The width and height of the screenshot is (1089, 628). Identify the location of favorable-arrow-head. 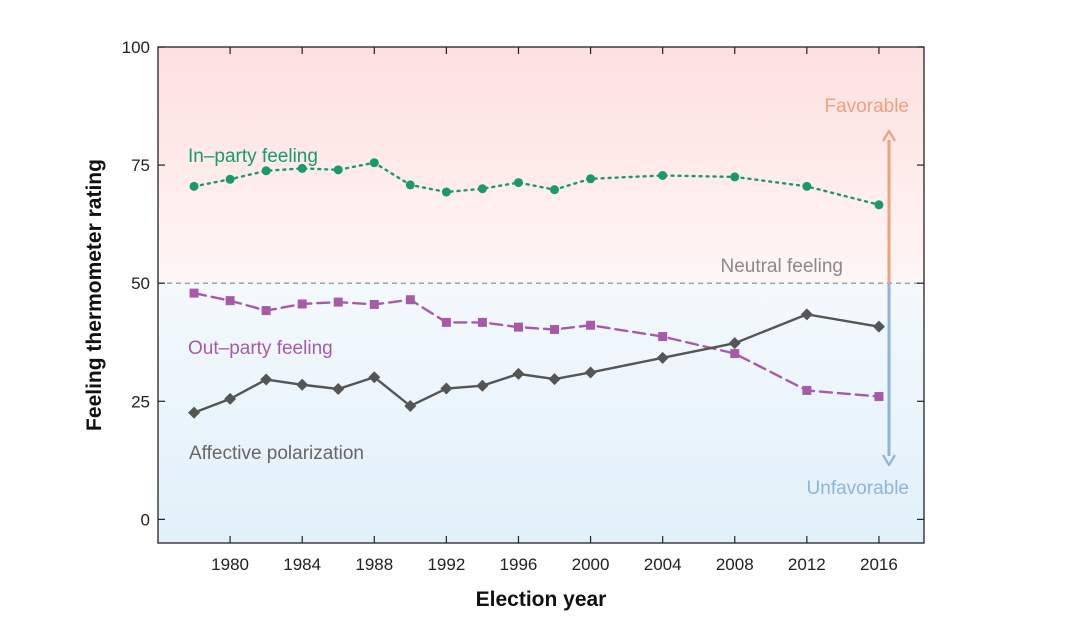
(889, 135).